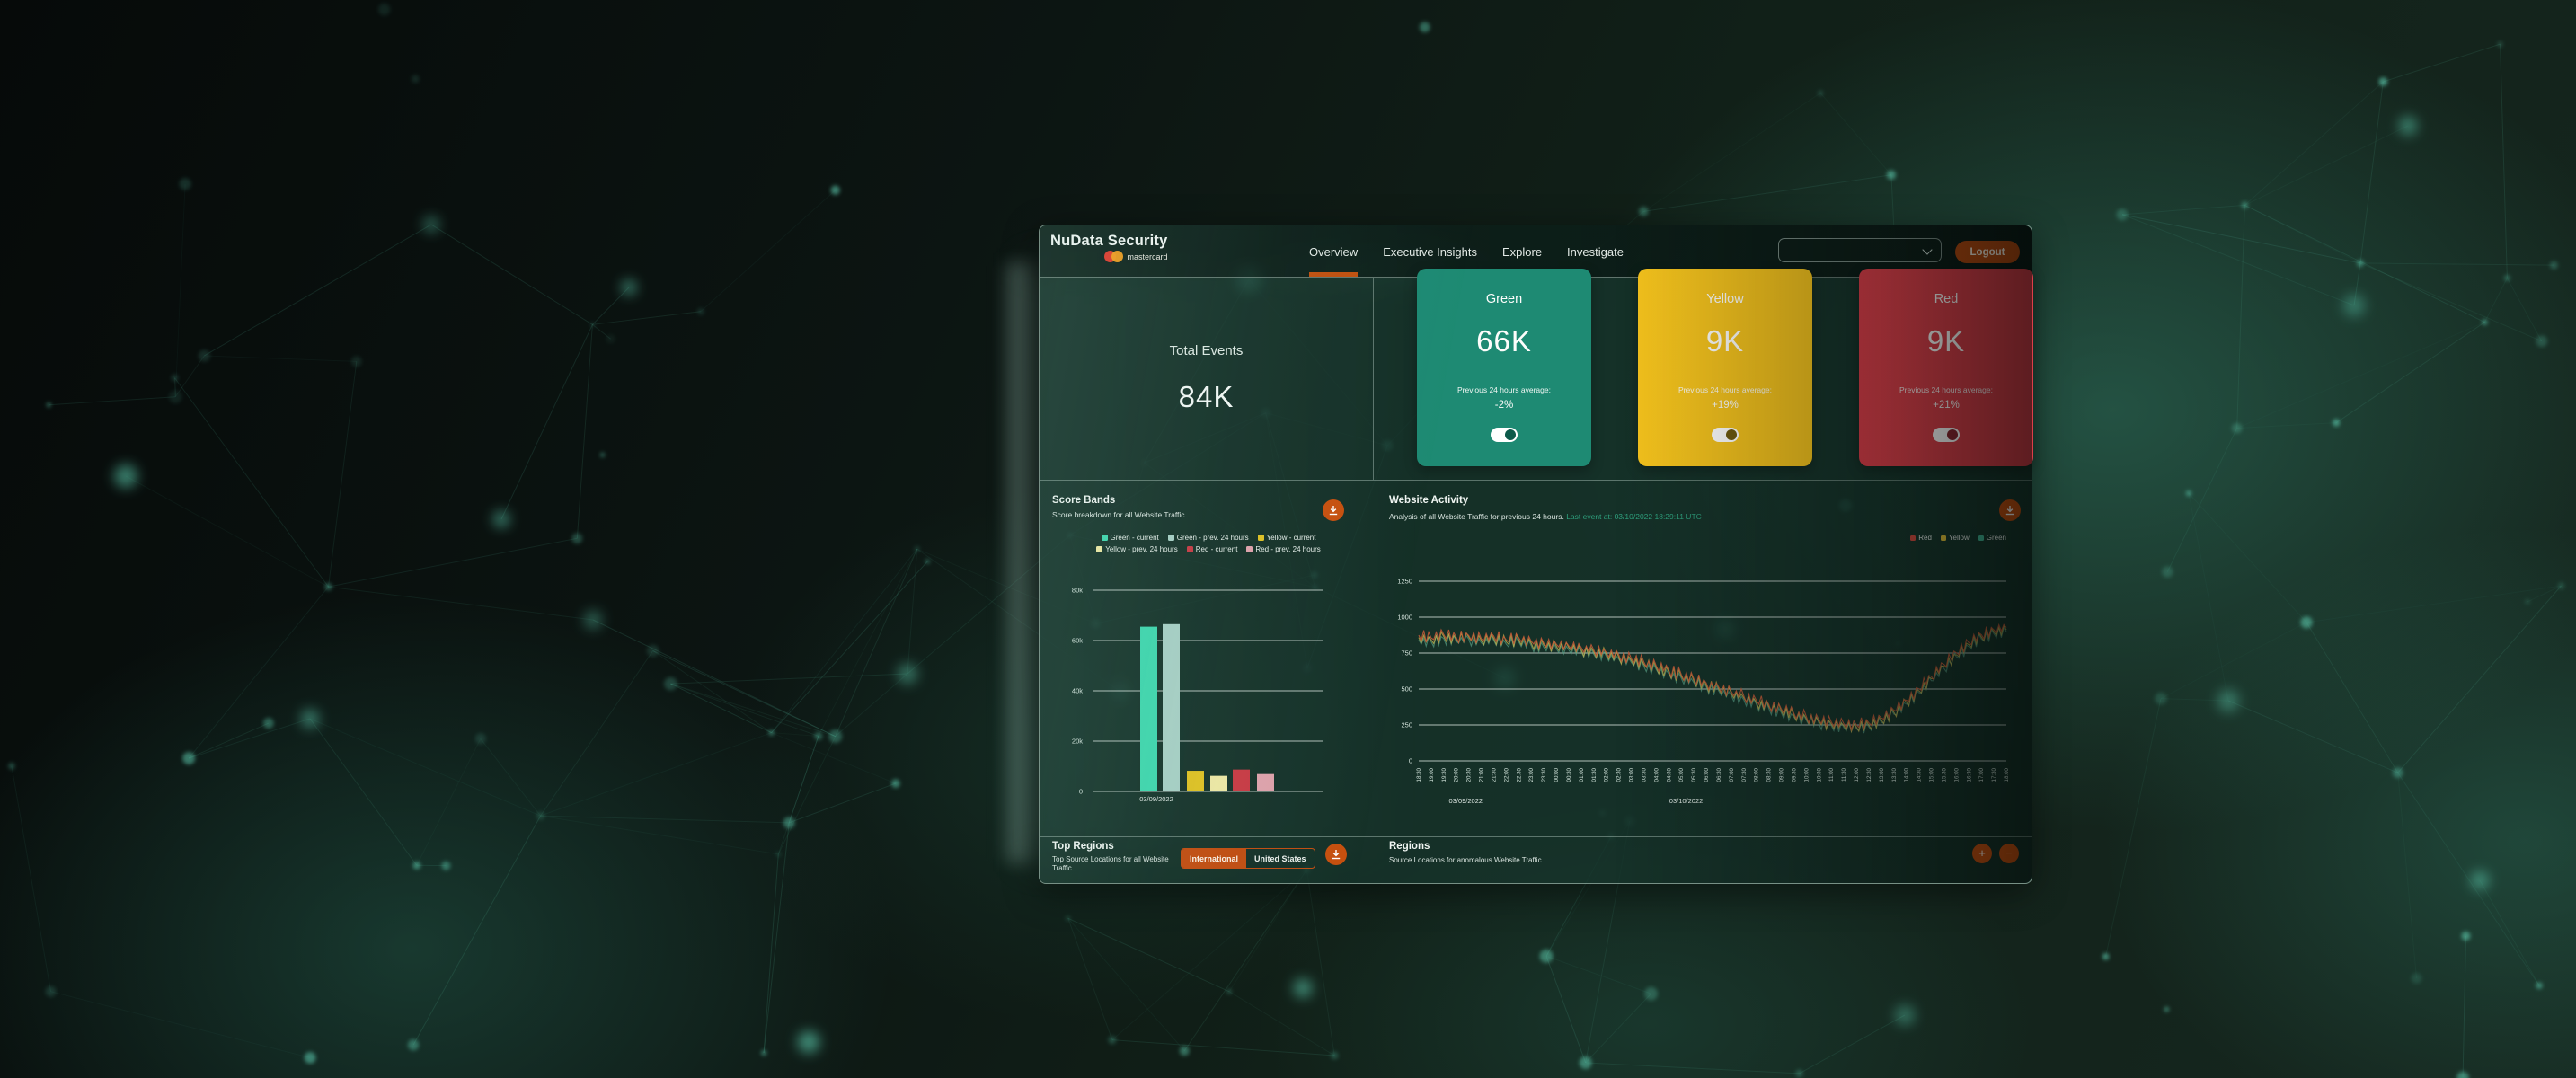 The image size is (2576, 1078). What do you see at coordinates (1207, 379) in the screenshot?
I see `total-events-panel: Total Events 84K` at bounding box center [1207, 379].